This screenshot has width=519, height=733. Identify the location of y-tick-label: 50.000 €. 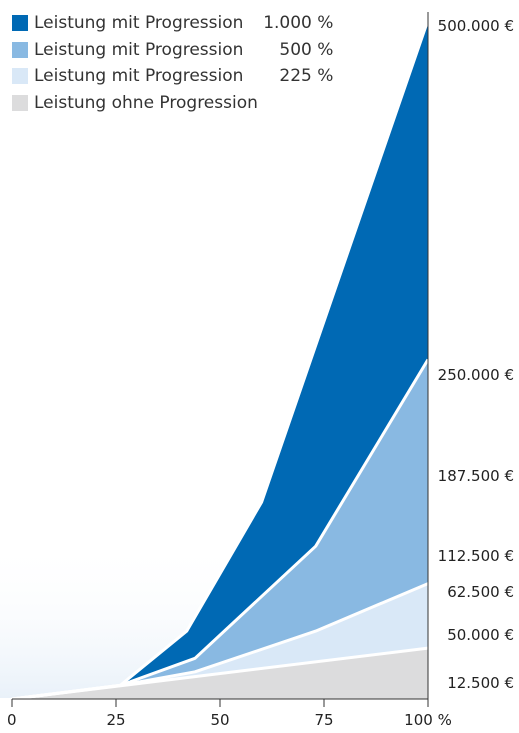
(480, 635).